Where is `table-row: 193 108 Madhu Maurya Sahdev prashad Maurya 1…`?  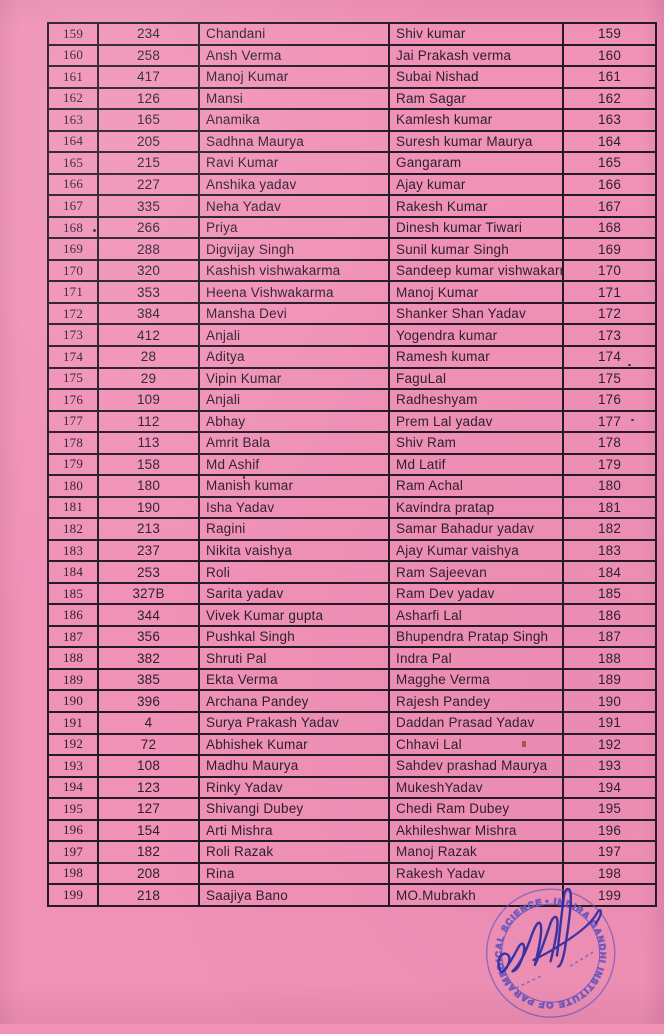 table-row: 193 108 Madhu Maurya Sahdev prashad Maurya 1… is located at coordinates (352, 767).